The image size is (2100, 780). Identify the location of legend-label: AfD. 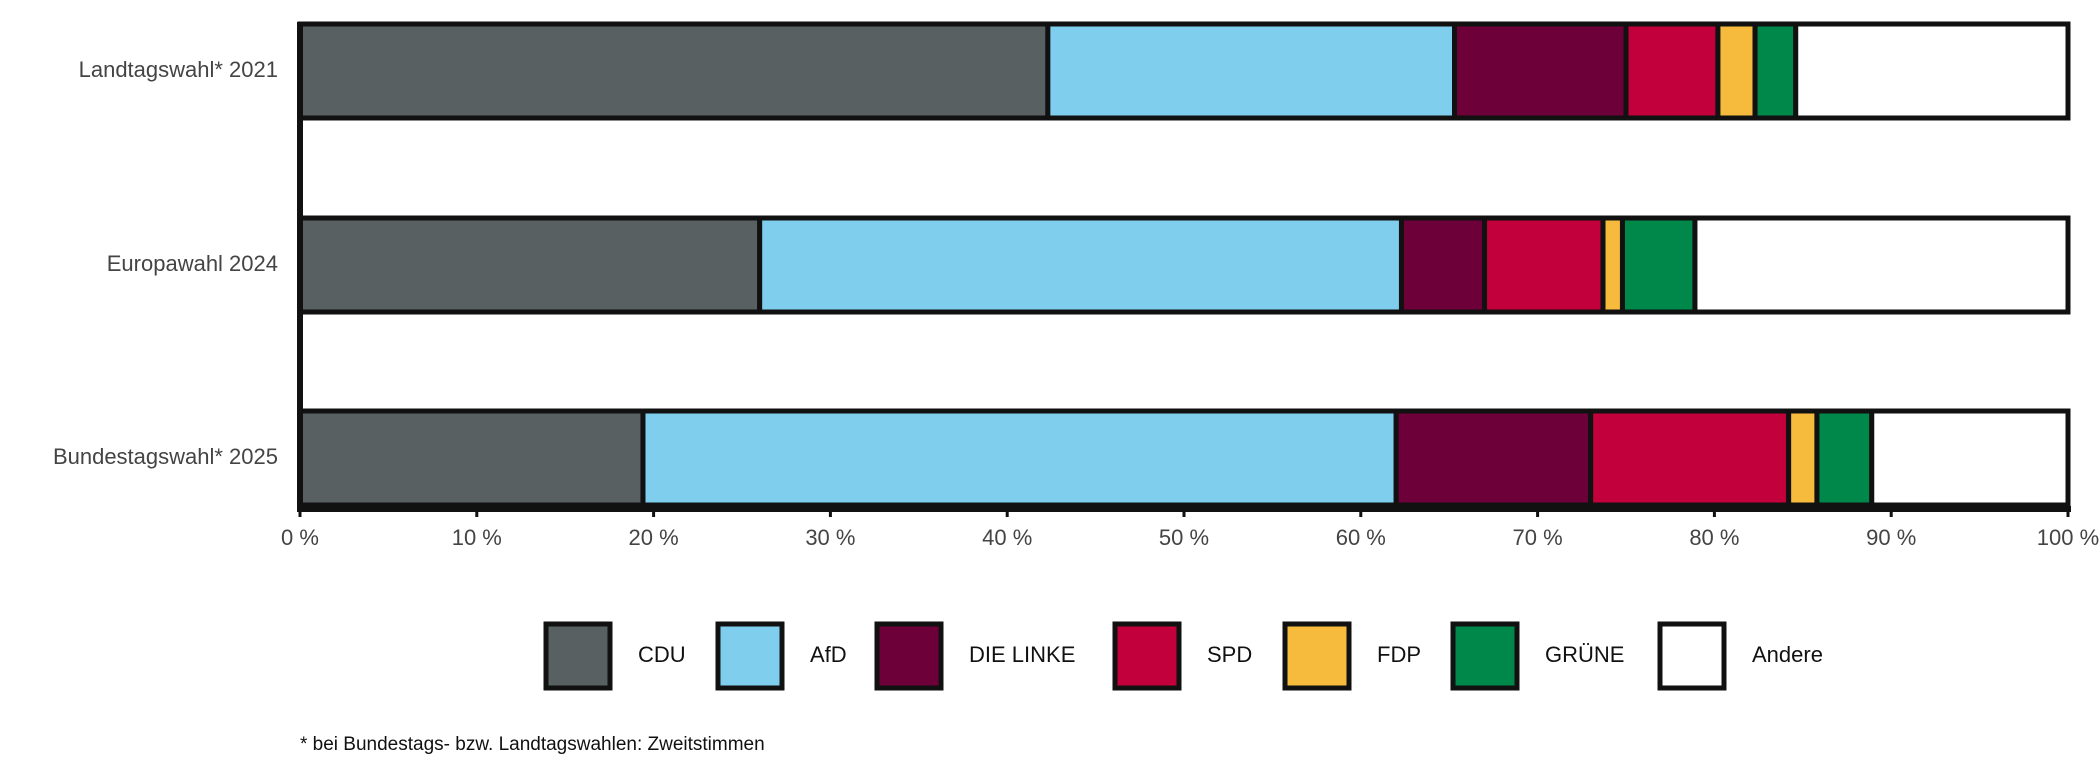
(828, 654).